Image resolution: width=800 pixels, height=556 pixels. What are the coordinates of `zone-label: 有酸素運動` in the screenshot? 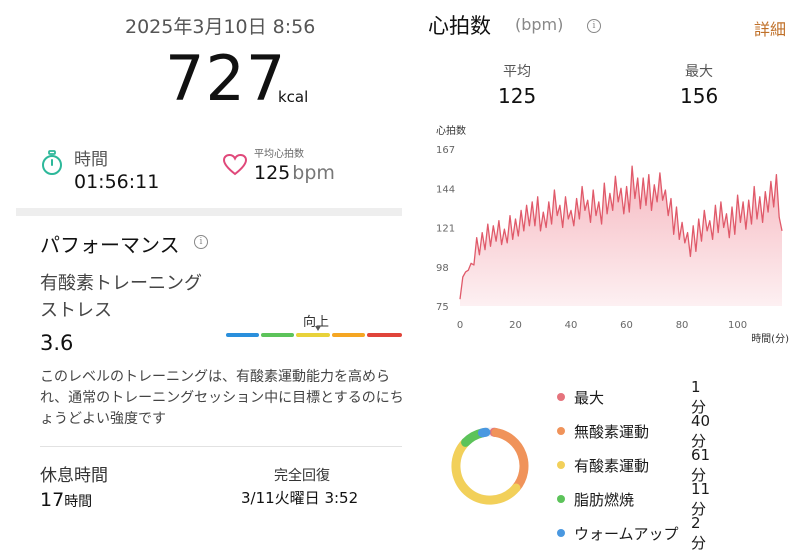 It's located at (612, 465).